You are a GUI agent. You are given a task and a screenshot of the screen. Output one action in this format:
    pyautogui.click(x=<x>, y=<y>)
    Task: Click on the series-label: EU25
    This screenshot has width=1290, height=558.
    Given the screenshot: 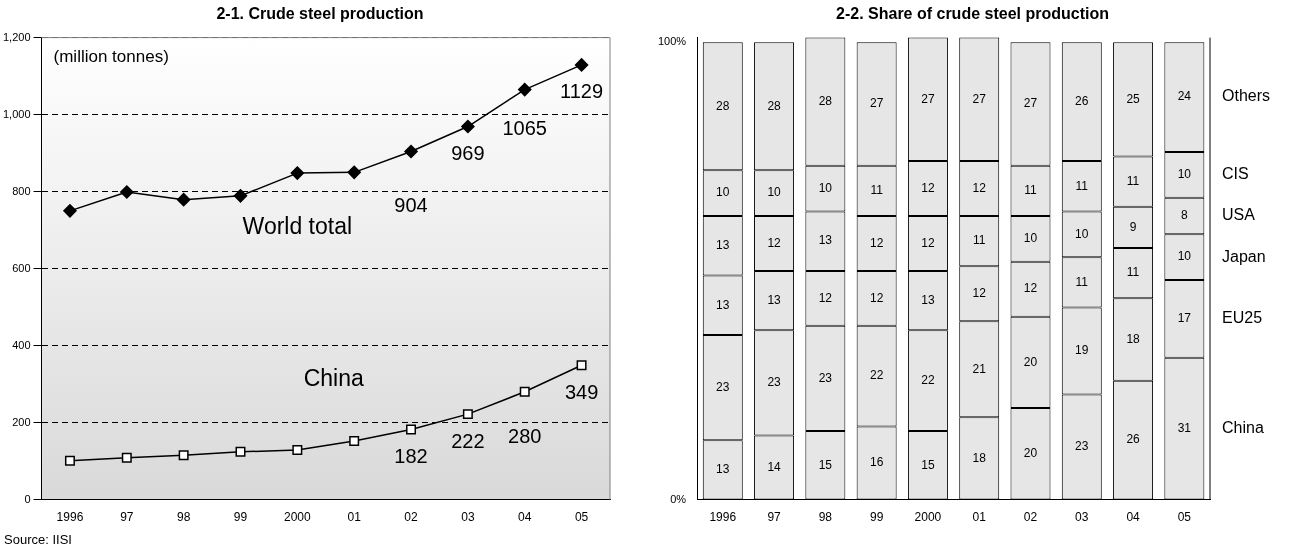 What is the action you would take?
    pyautogui.click(x=1242, y=318)
    